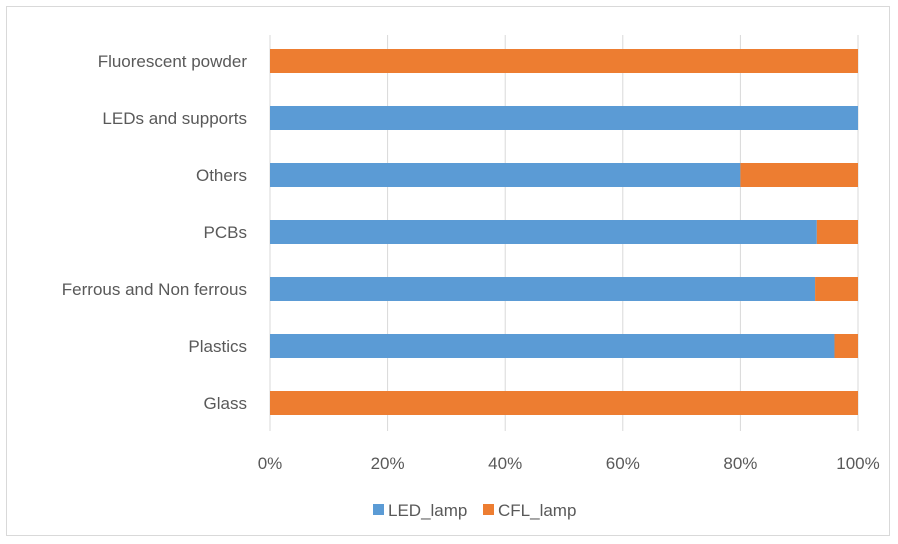  What do you see at coordinates (174, 118) in the screenshot?
I see `category-label: LEDs and supports` at bounding box center [174, 118].